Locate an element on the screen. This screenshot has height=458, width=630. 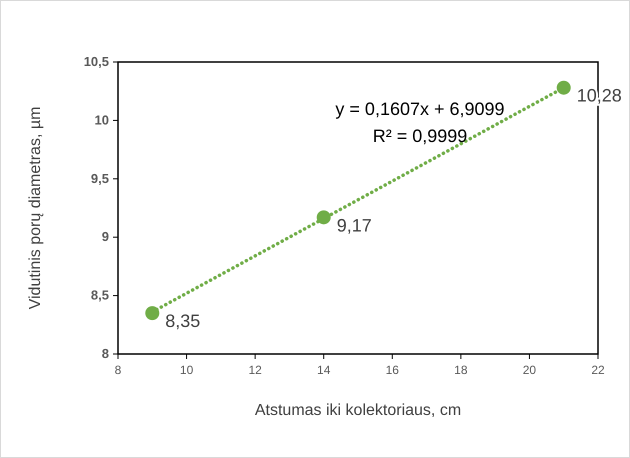
x-tick-label: 10 is located at coordinates (187, 370).